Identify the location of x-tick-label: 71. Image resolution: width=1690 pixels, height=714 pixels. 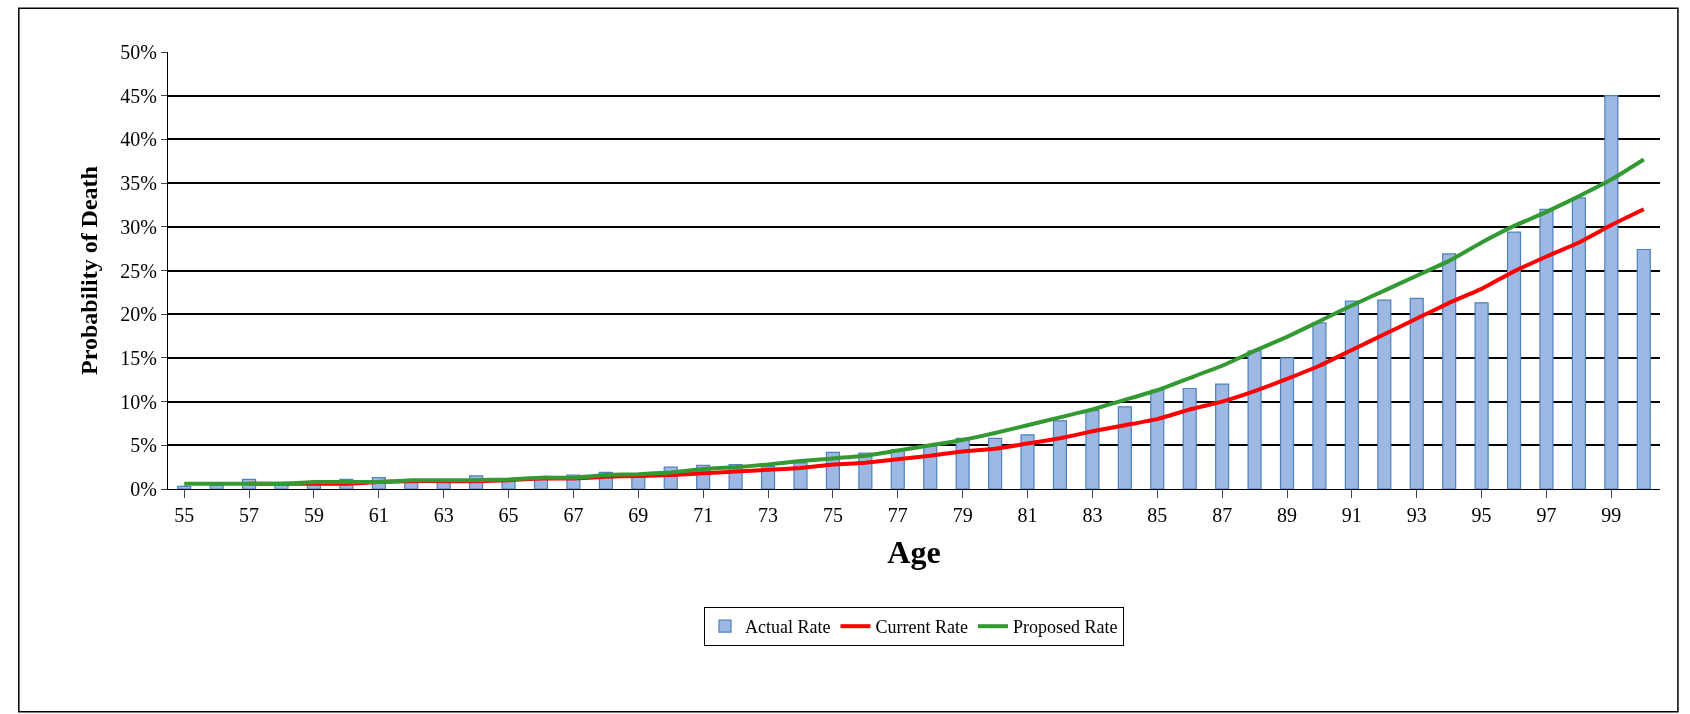
(703, 515).